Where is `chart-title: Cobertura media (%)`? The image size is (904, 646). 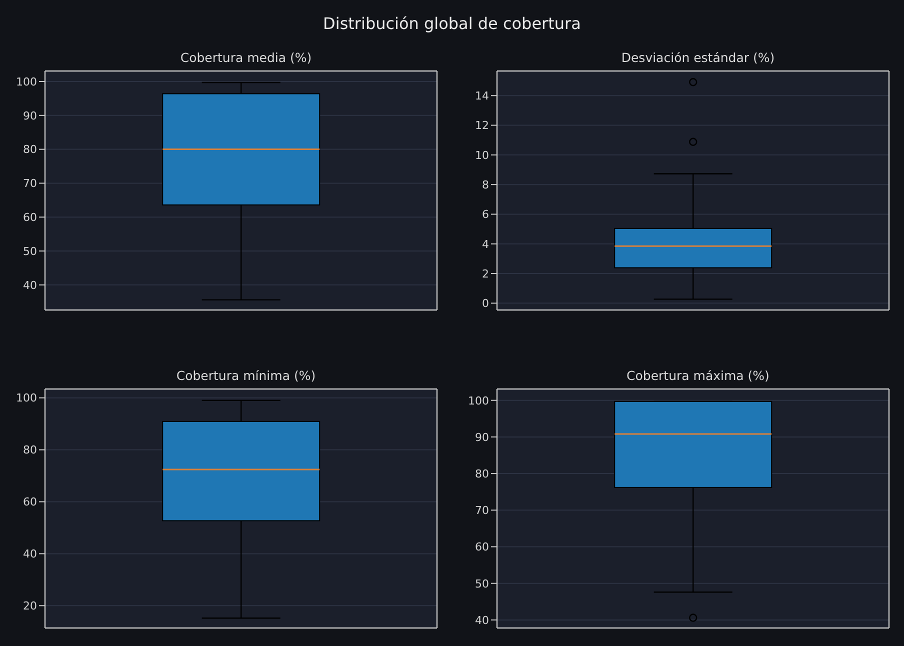
chart-title: Cobertura media (%) is located at coordinates (246, 58).